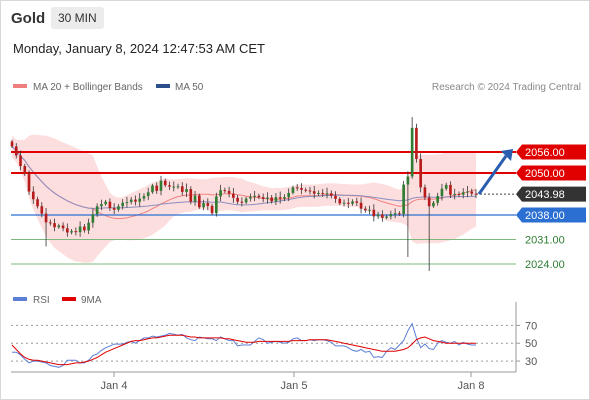 The height and width of the screenshot is (400, 590). What do you see at coordinates (551, 173) in the screenshot?
I see `level-tag-2050.00` at bounding box center [551, 173].